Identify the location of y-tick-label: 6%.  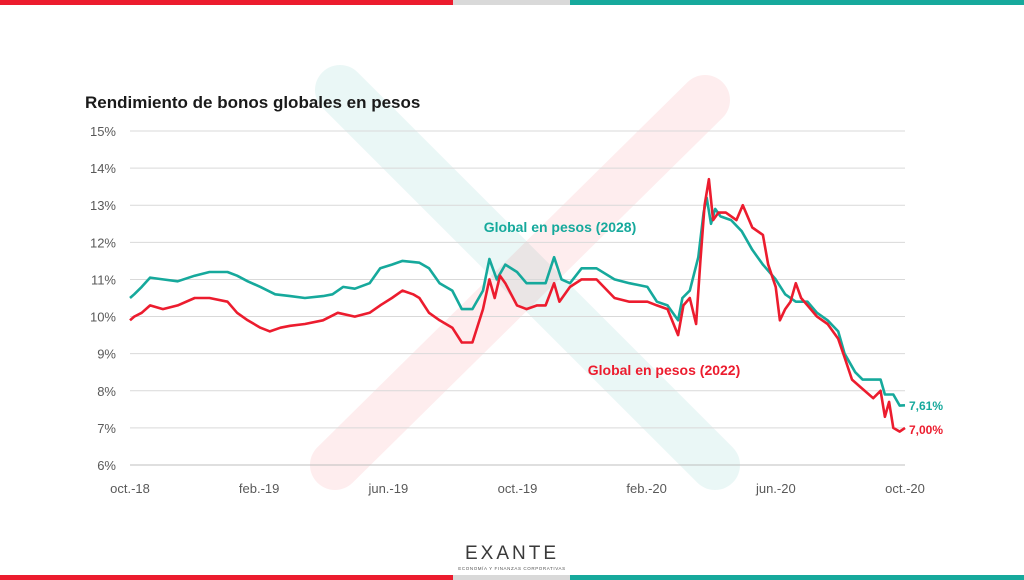
(106, 465).